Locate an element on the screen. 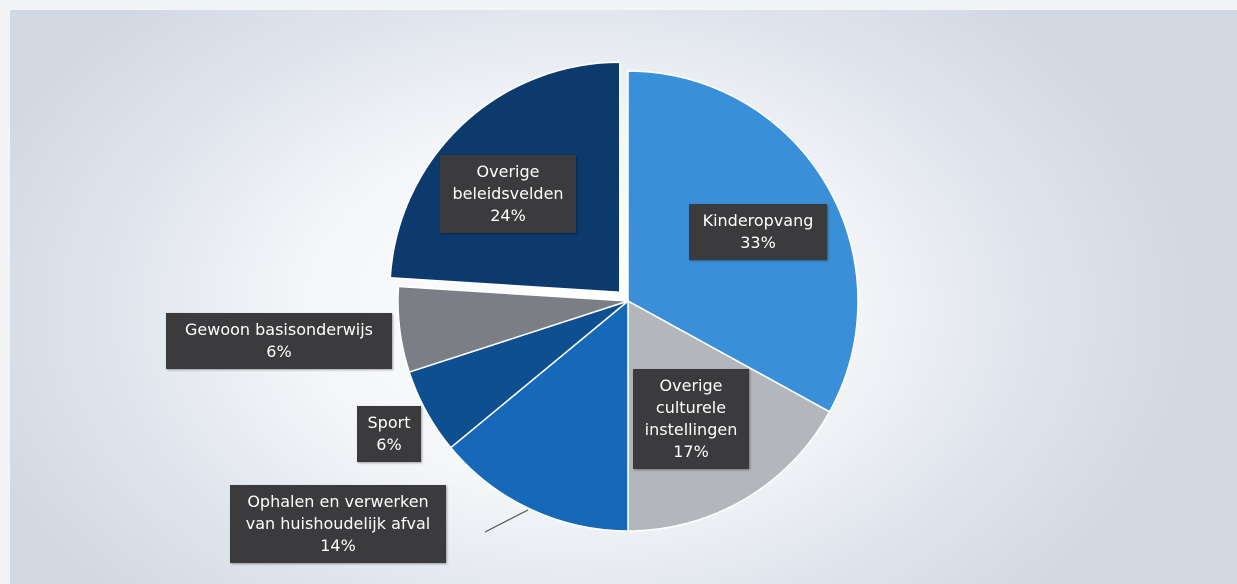  label-basisonderwijs-pct: 6% is located at coordinates (279, 351).